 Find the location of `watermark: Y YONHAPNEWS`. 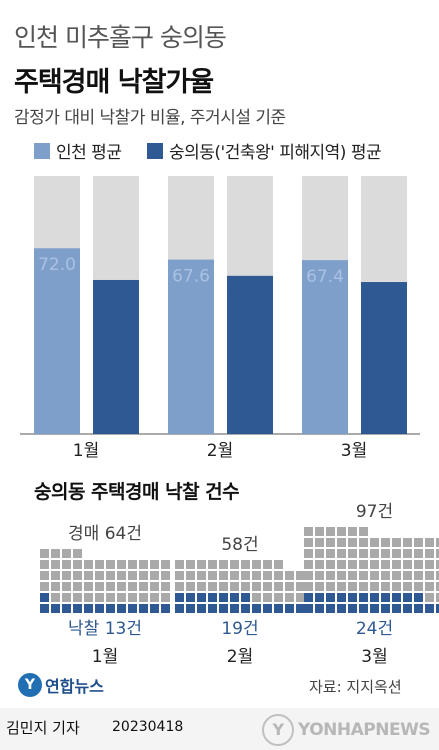

watermark: Y YONHAPNEWS is located at coordinates (346, 730).